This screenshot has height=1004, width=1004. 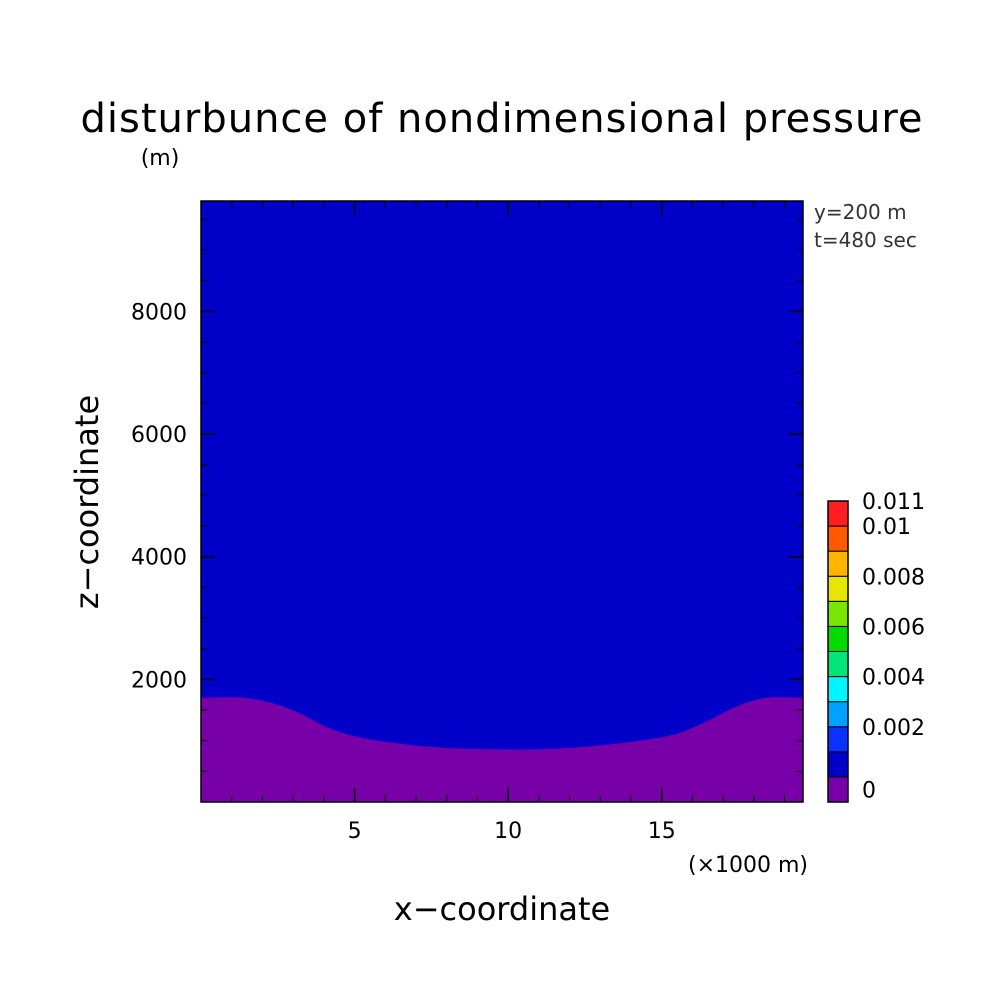 I want to click on annotation-y: y=200 m, so click(x=860, y=212).